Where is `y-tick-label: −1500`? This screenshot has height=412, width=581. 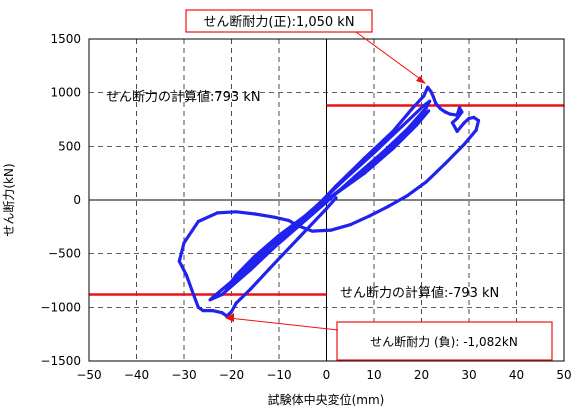
y-tick-label: −1500 is located at coordinates (60, 361).